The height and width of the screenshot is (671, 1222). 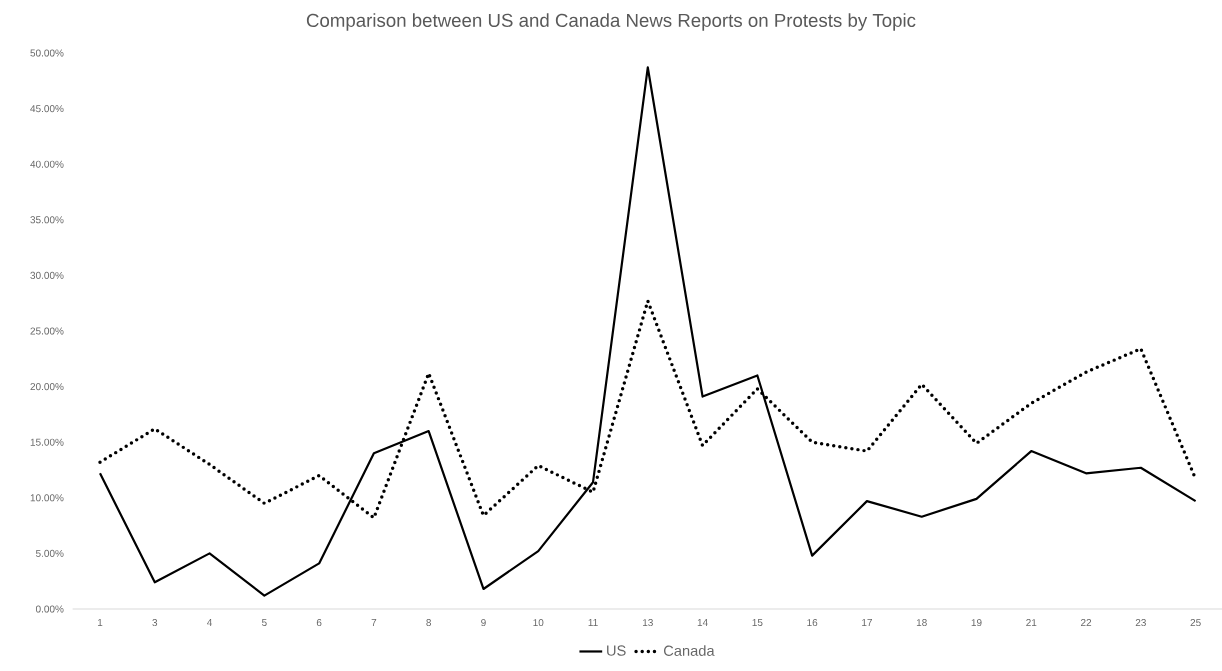 I want to click on x-tick-label: 22, so click(x=1086, y=623).